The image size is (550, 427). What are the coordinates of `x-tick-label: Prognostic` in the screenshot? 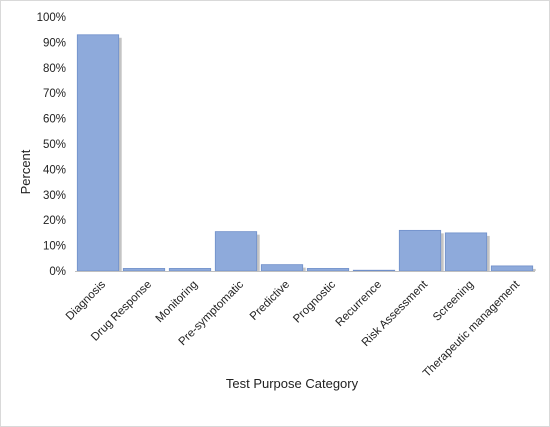 It's located at (314, 301).